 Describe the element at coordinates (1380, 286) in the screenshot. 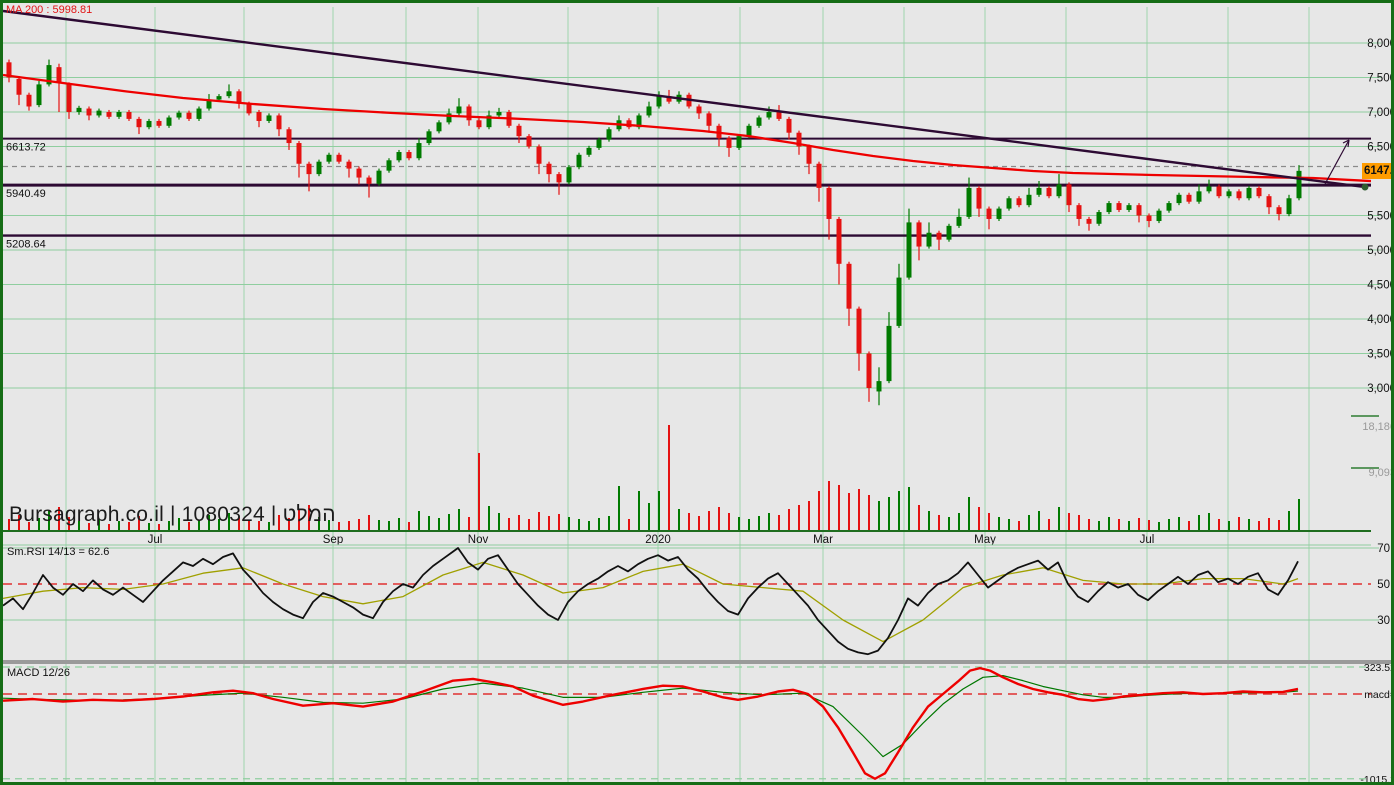

I see `y-axis-tick-label: 4,500` at that location.